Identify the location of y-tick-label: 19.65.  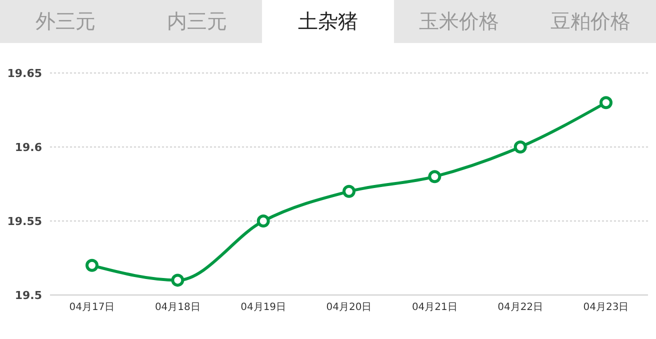
(24, 73).